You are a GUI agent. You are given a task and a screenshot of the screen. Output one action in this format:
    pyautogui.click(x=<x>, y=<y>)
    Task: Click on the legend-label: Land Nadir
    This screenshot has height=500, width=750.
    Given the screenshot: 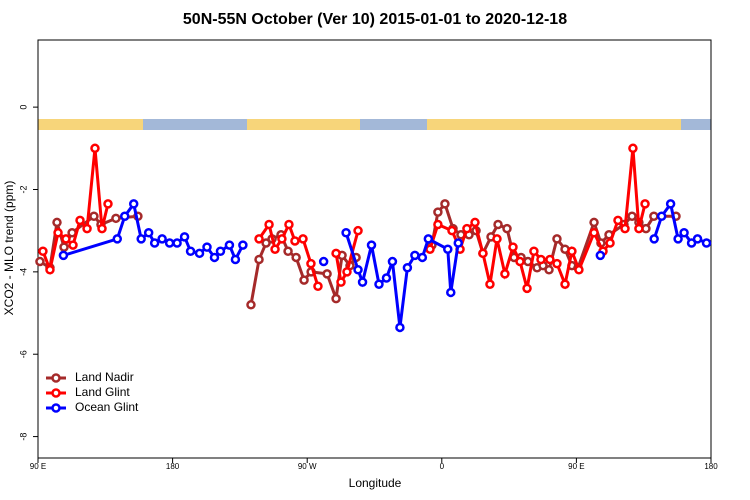 What is the action you would take?
    pyautogui.click(x=104, y=377)
    